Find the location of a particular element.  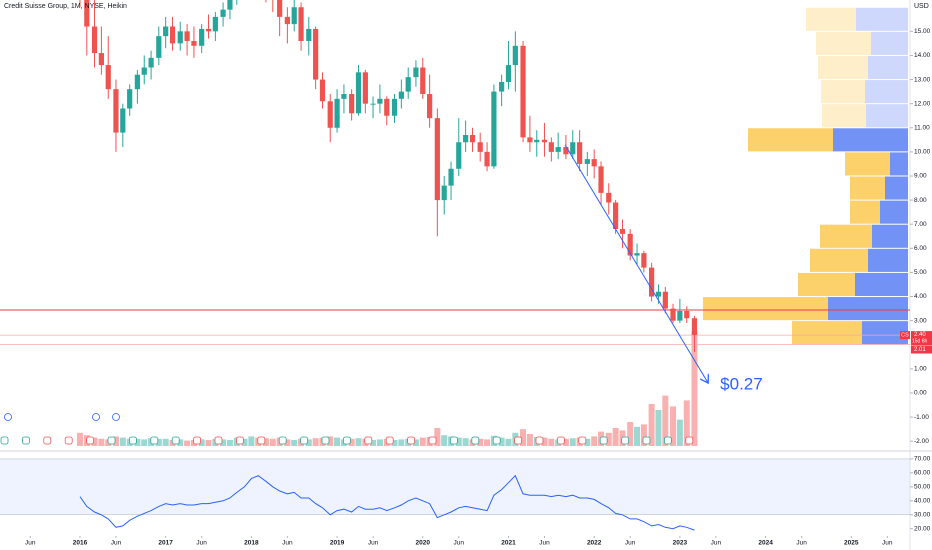

rsi-band is located at coordinates (455, 486).